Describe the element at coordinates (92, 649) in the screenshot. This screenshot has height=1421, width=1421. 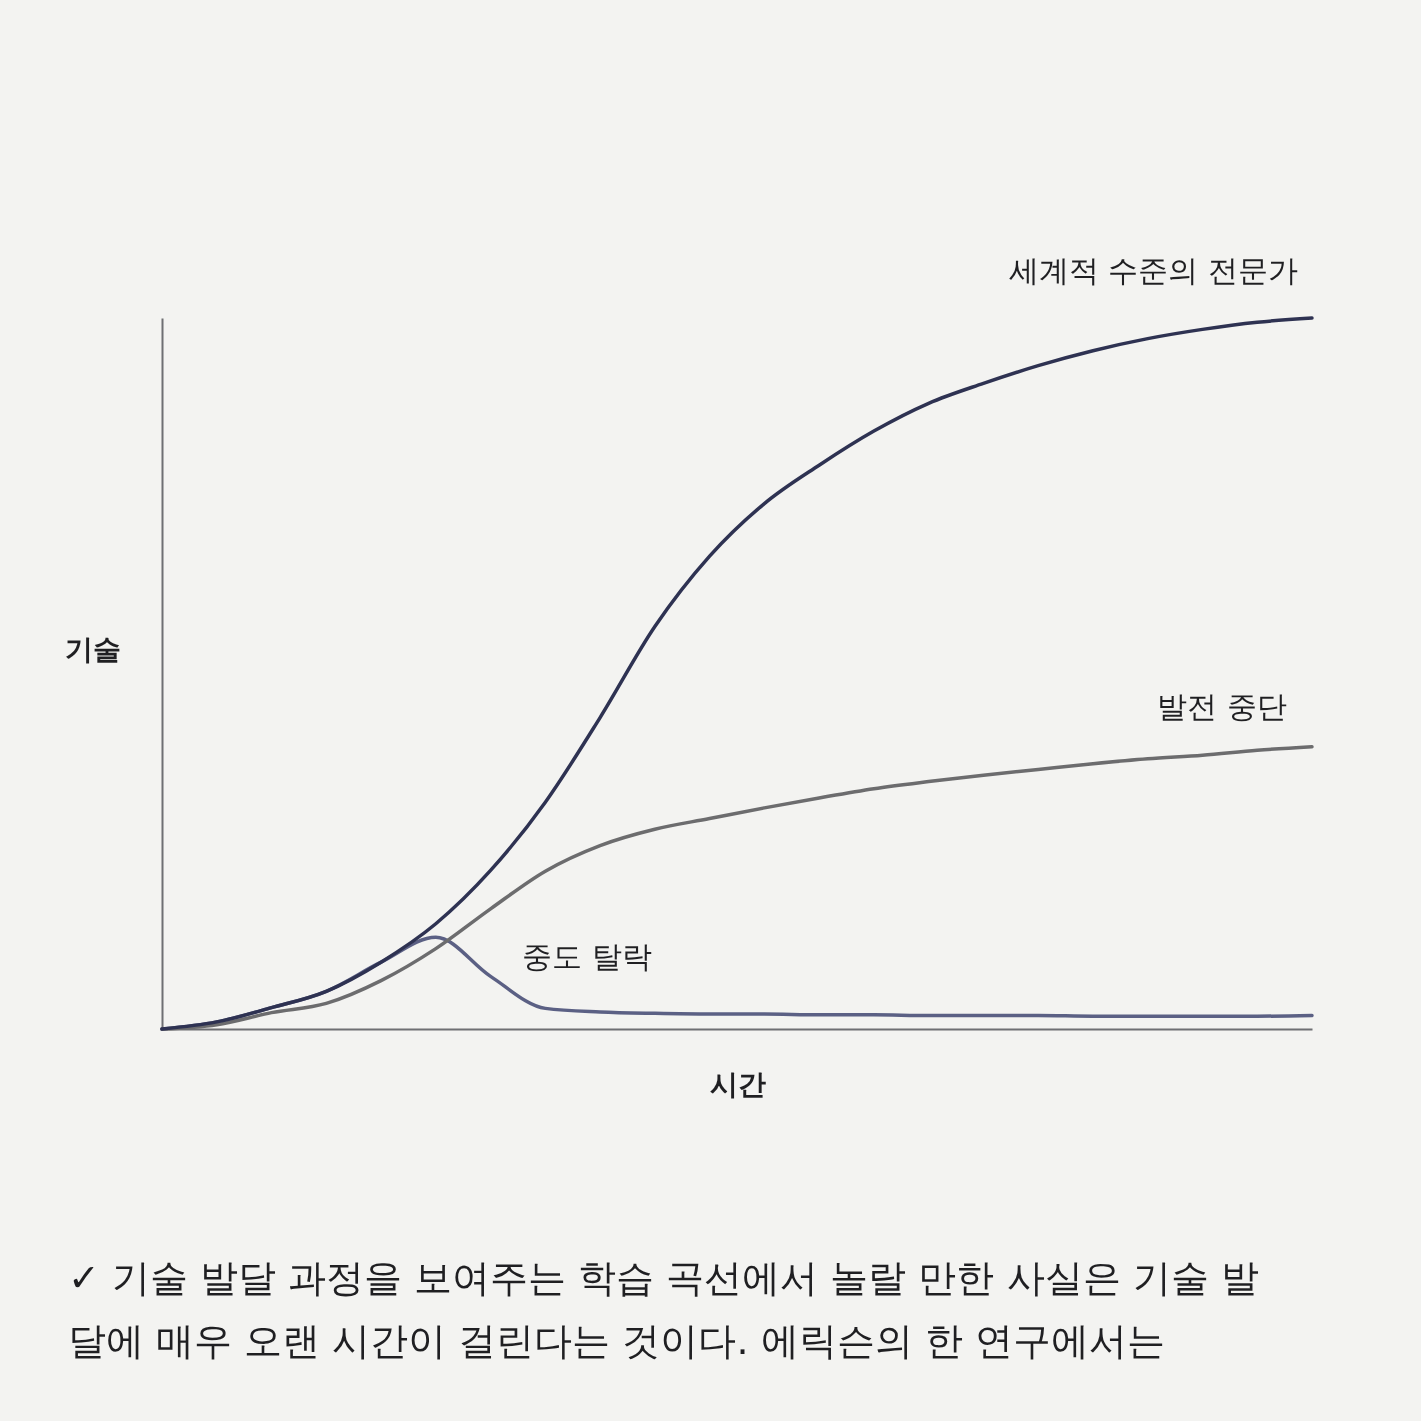
I see `y-axis-title: 기술` at that location.